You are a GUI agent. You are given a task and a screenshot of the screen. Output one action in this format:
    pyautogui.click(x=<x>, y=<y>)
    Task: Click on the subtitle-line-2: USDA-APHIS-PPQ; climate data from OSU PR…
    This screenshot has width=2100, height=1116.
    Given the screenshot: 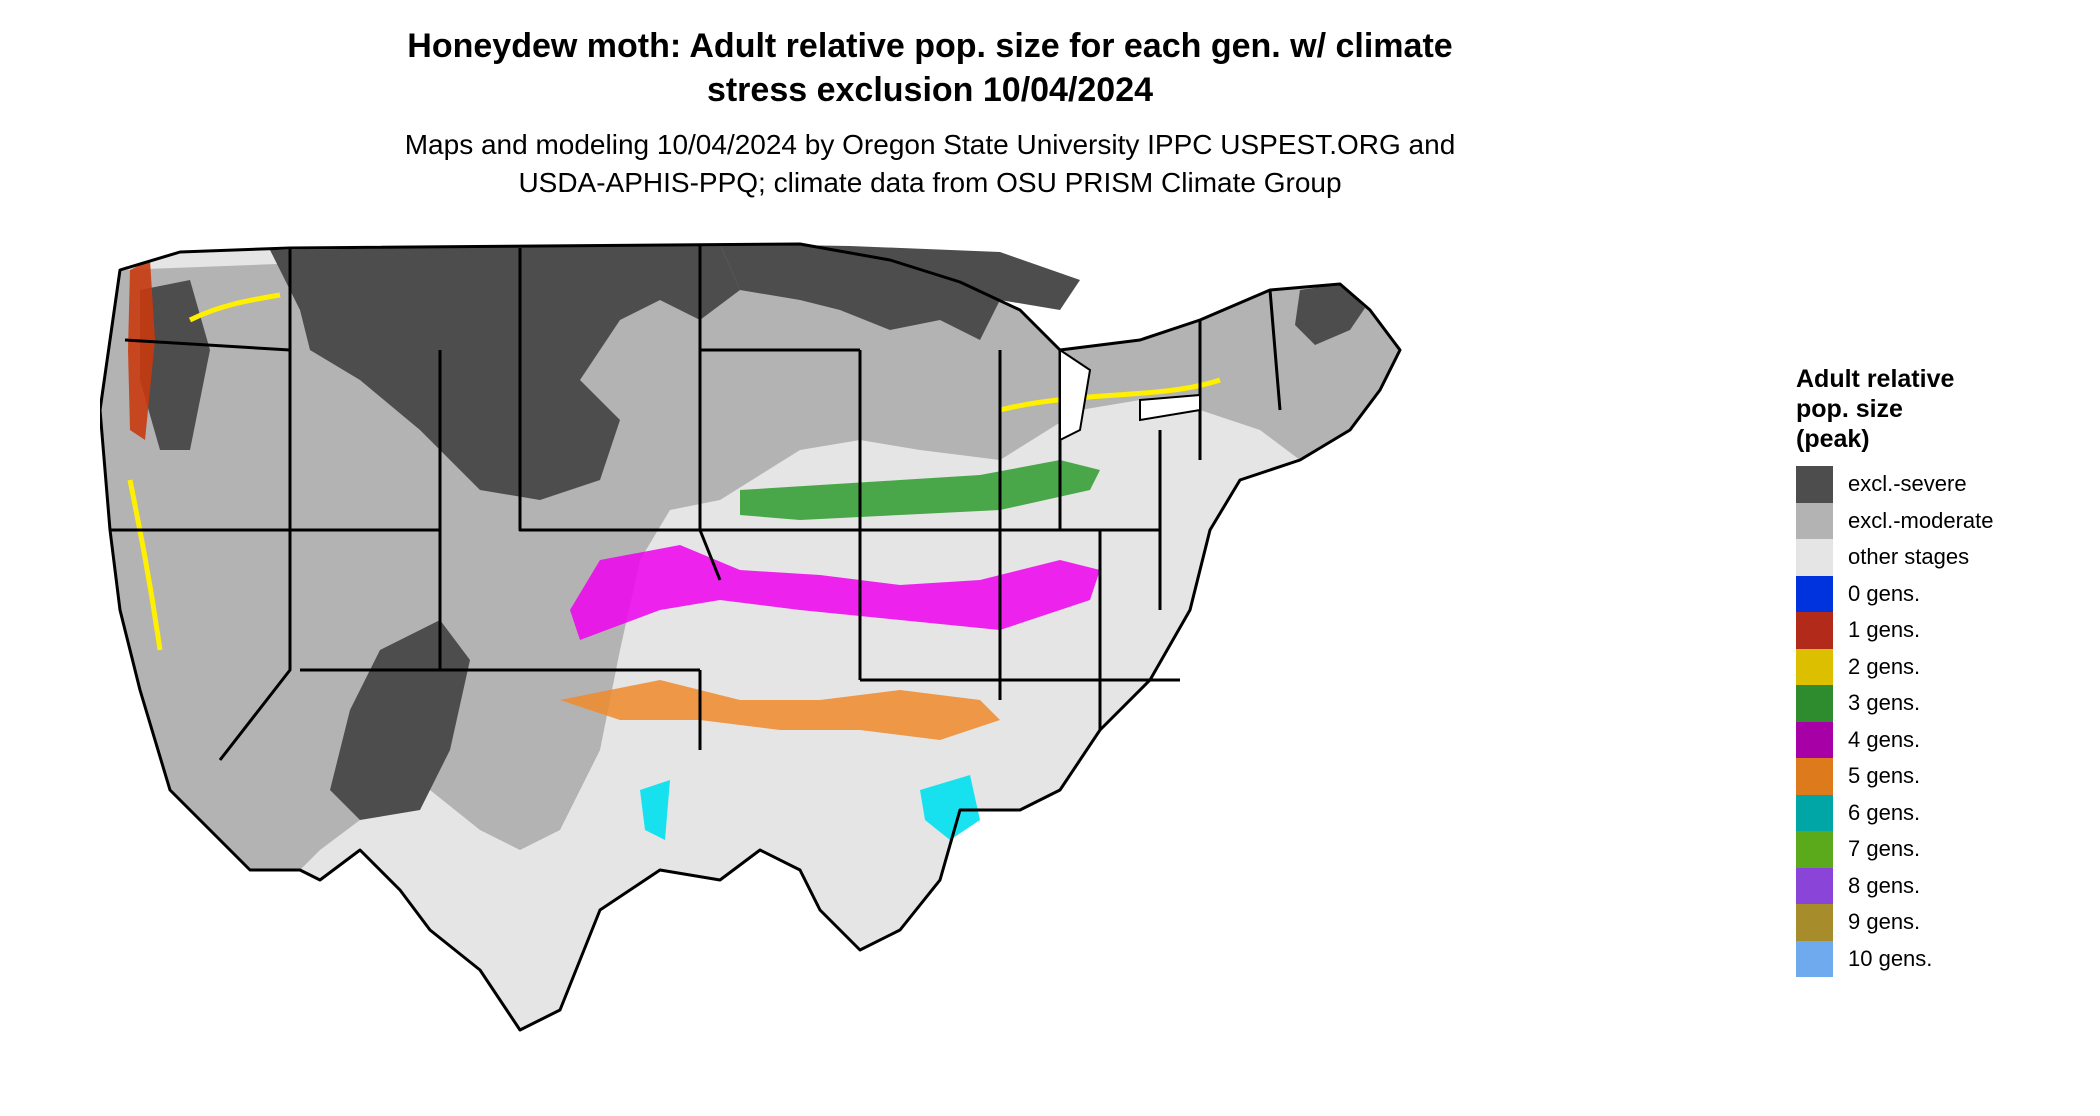 What is the action you would take?
    pyautogui.click(x=930, y=182)
    